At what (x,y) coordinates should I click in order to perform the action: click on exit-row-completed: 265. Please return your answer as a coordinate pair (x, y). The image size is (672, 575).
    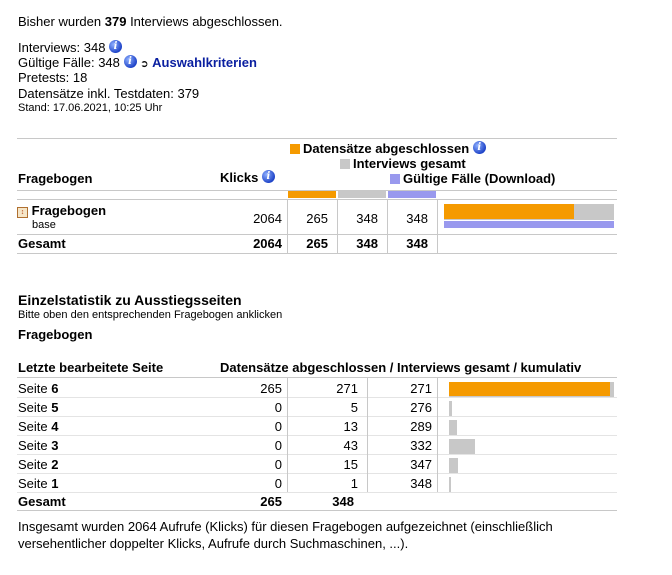
    Looking at the image, I should click on (271, 388).